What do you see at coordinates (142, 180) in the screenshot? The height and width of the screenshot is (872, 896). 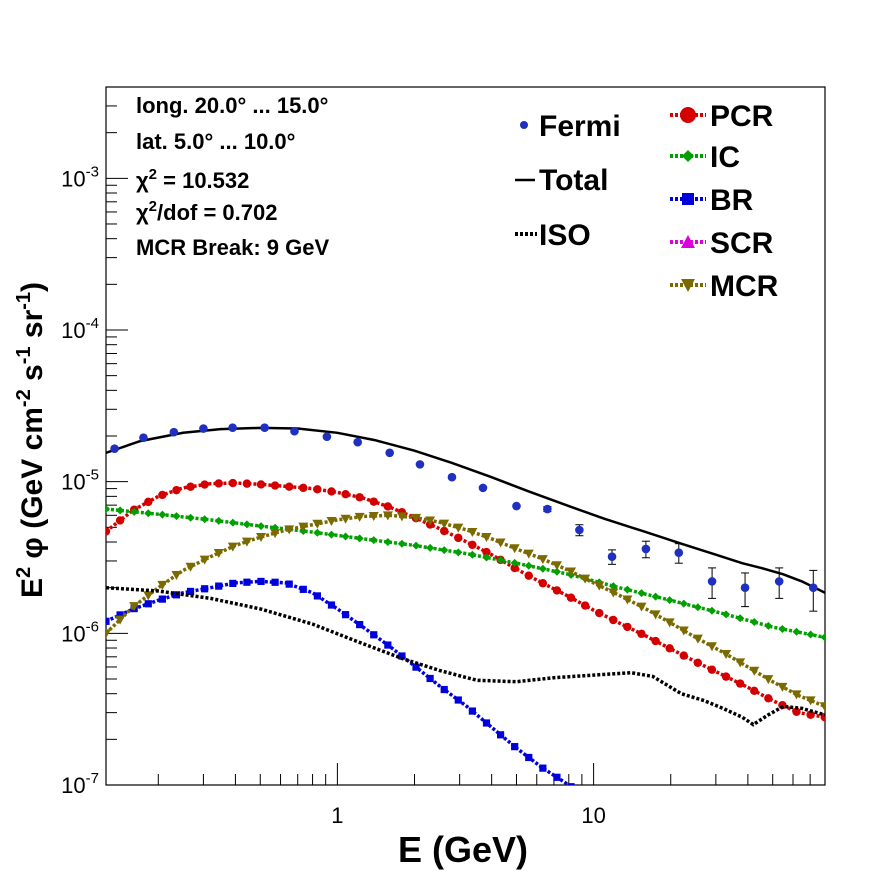 I see `chi2-symbol: χ` at bounding box center [142, 180].